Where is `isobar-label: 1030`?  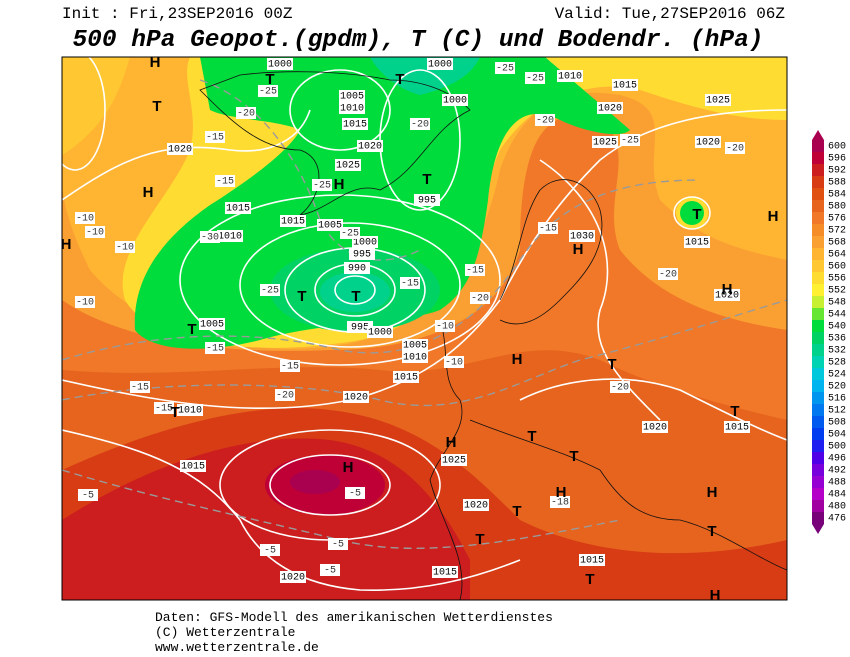
isobar-label: 1030 is located at coordinates (582, 237).